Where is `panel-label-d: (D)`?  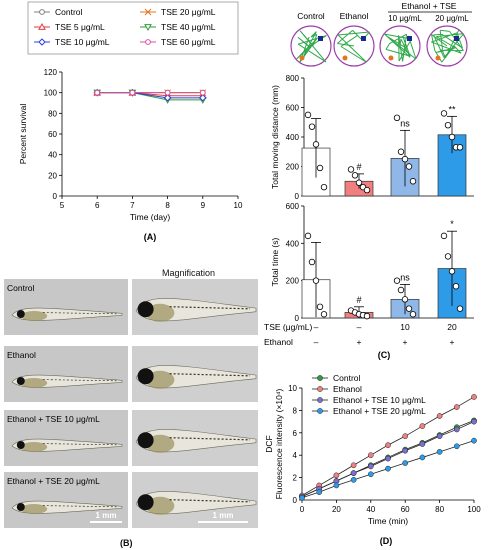
panel-label-d: (D) is located at coordinates (386, 541).